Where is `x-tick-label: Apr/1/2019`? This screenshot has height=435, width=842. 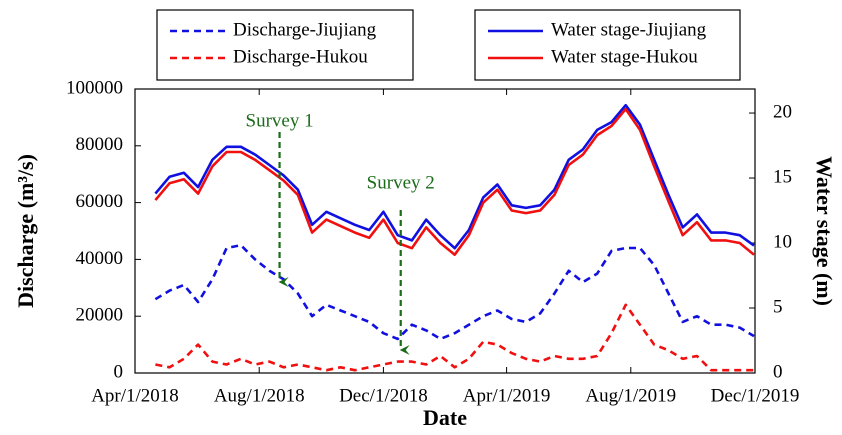
x-tick-label: Apr/1/2019 is located at coordinates (507, 395).